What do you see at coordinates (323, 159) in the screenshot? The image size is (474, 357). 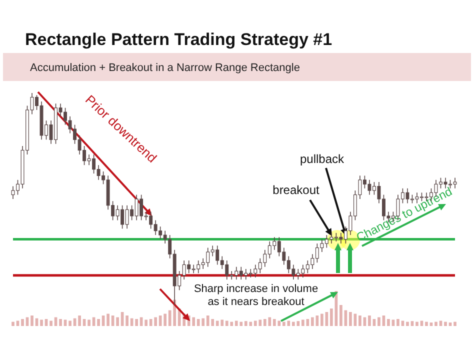 I see `annotation: pullback` at bounding box center [323, 159].